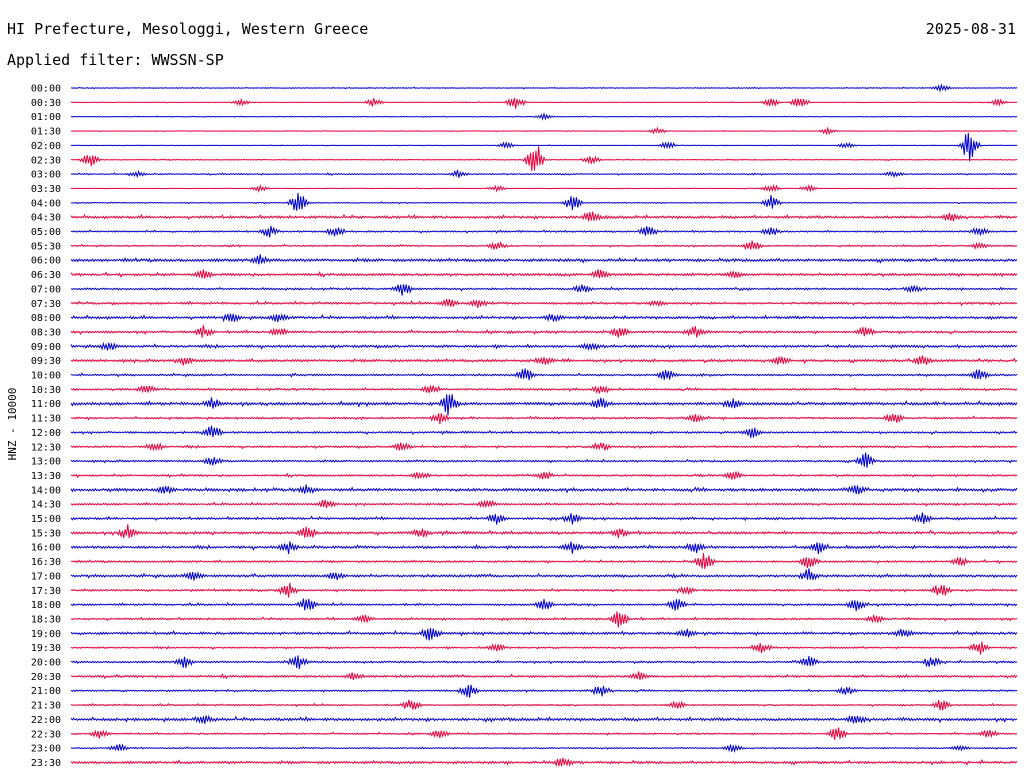 This screenshot has height=780, width=1024. What do you see at coordinates (46, 763) in the screenshot?
I see `row-time-label: 23:30` at bounding box center [46, 763].